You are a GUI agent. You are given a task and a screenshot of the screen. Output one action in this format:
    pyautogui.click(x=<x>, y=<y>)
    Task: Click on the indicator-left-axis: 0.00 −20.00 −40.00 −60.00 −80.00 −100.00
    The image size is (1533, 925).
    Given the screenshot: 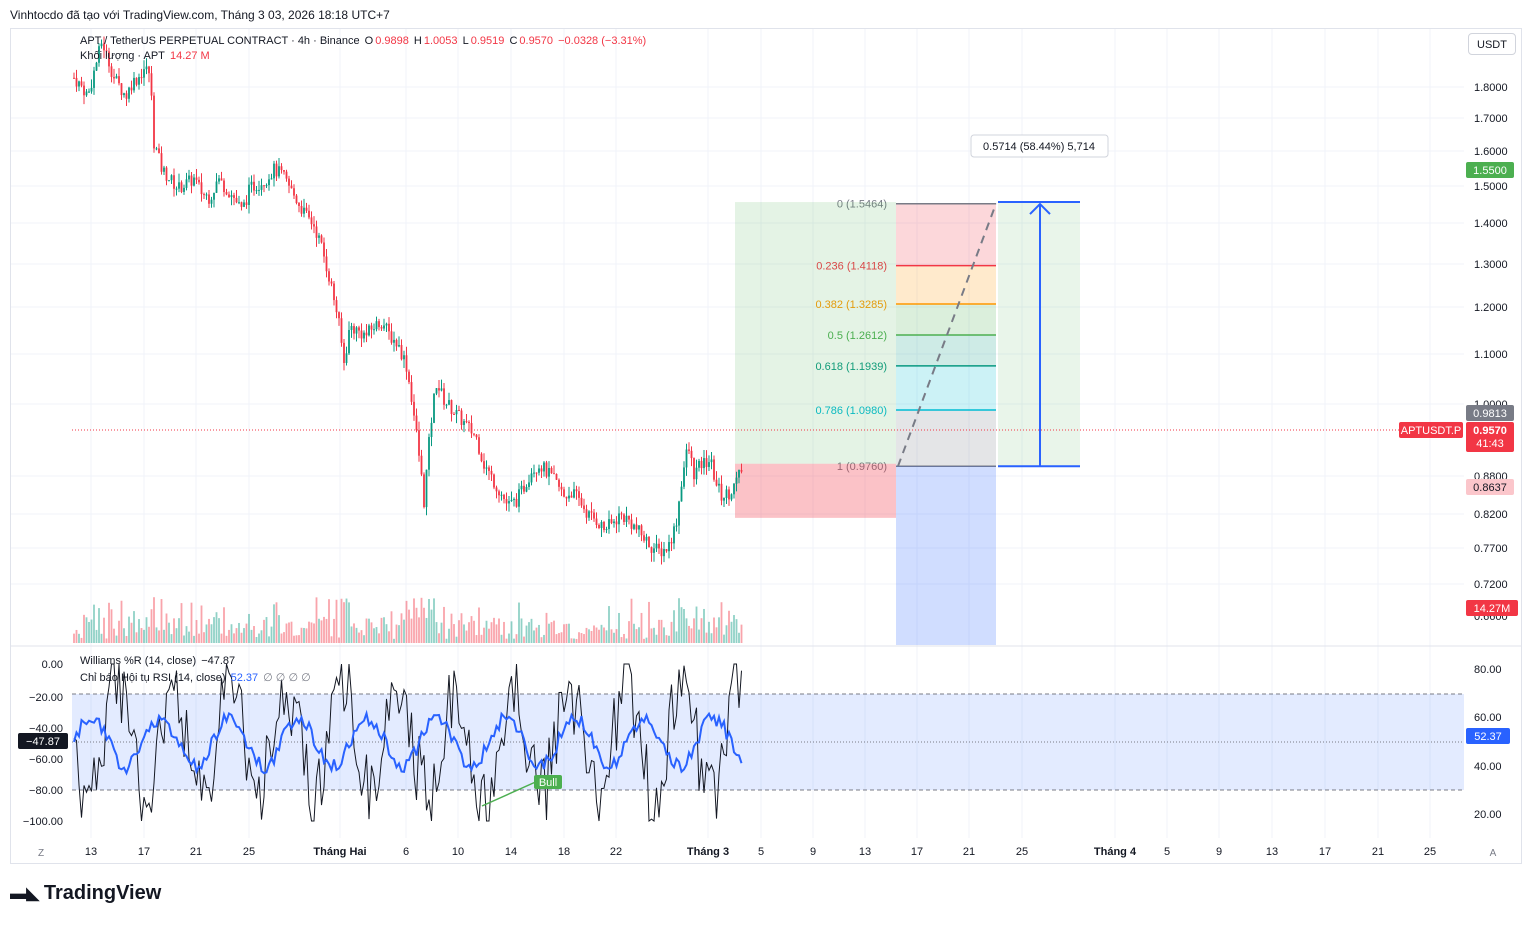 What is the action you would take?
    pyautogui.click(x=43, y=743)
    